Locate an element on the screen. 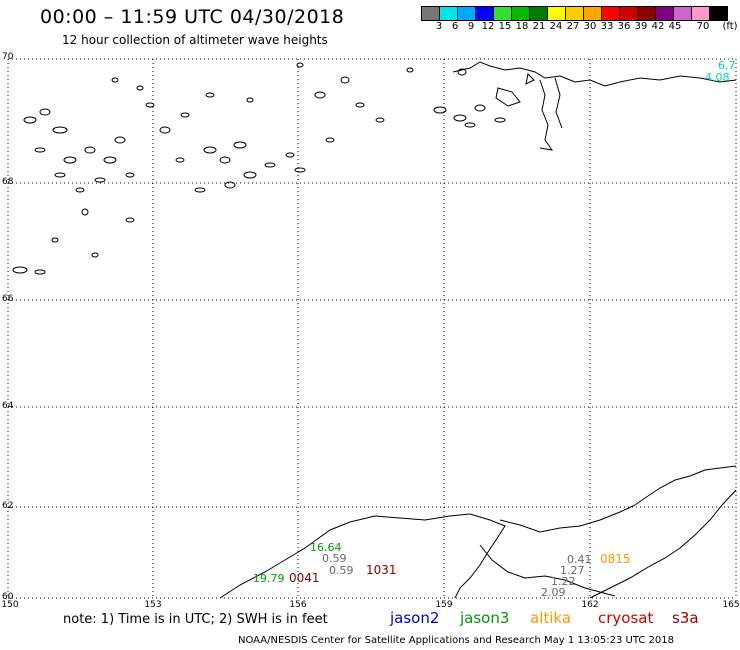  lon-tick-150: 150 is located at coordinates (10, 605).